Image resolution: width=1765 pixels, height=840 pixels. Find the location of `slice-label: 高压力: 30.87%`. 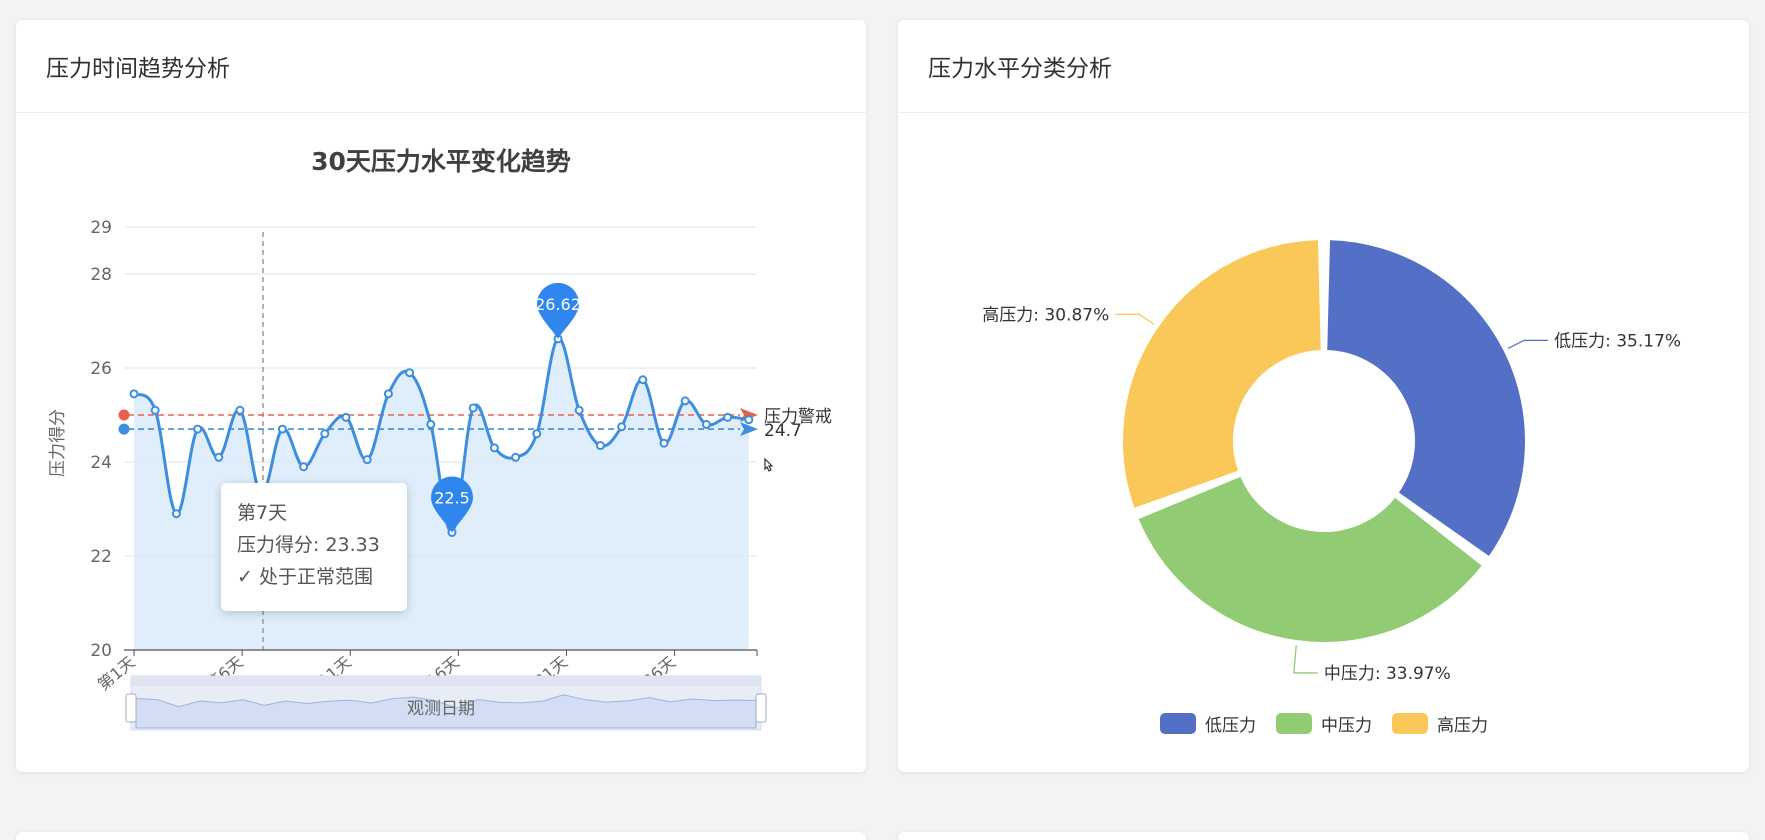

slice-label: 高压力: 30.87% is located at coordinates (1045, 315).